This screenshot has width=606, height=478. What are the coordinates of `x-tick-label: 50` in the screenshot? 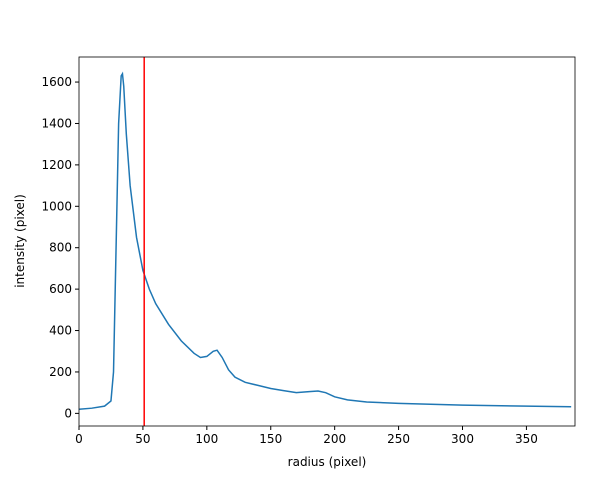 It's located at (142, 439).